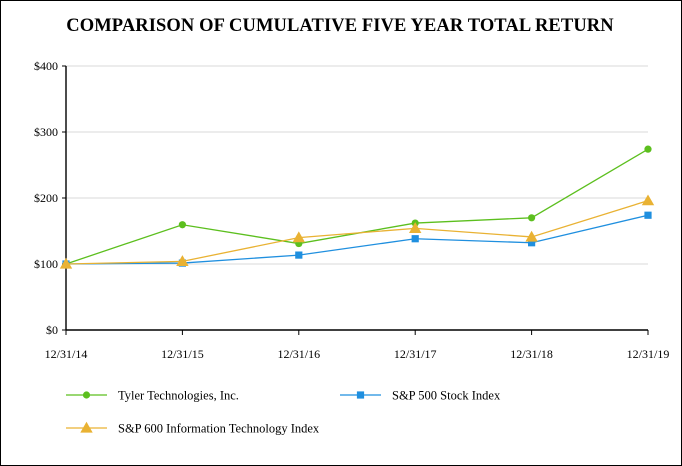 The width and height of the screenshot is (682, 466). What do you see at coordinates (46, 132) in the screenshot?
I see `y-tick-label: $300` at bounding box center [46, 132].